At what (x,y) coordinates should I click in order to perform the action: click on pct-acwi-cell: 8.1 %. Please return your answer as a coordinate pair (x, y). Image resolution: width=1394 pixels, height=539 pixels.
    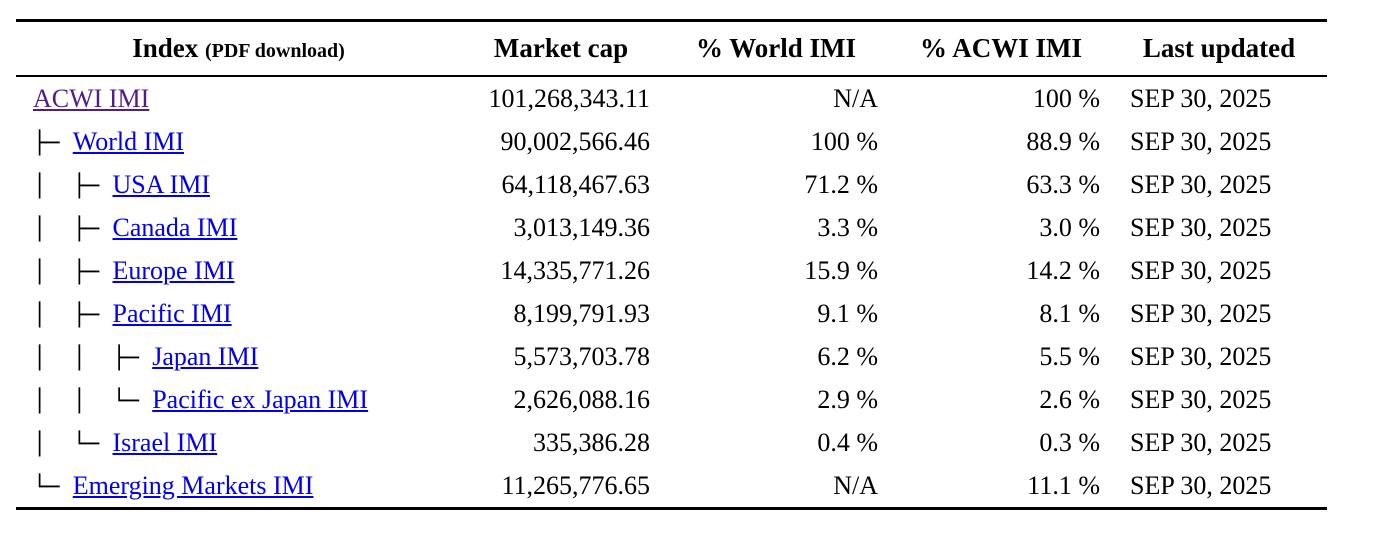
    Looking at the image, I should click on (1069, 313).